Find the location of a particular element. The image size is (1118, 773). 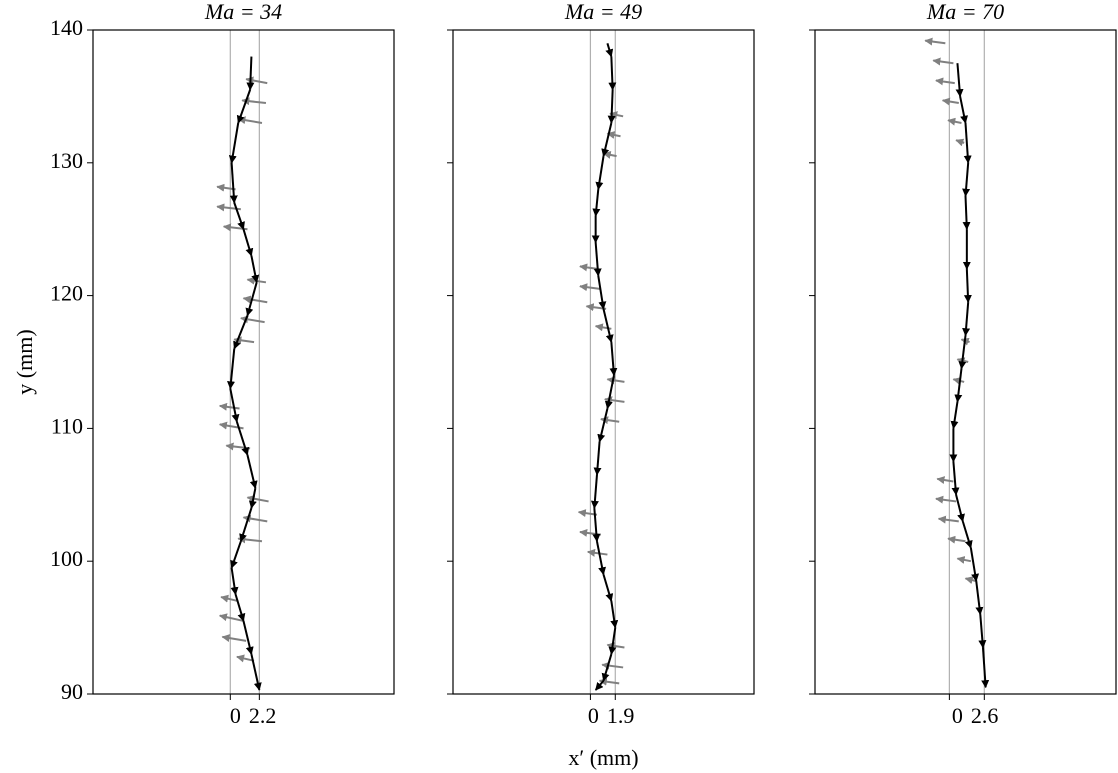

x-tick-label: 2.6 is located at coordinates (985, 715).